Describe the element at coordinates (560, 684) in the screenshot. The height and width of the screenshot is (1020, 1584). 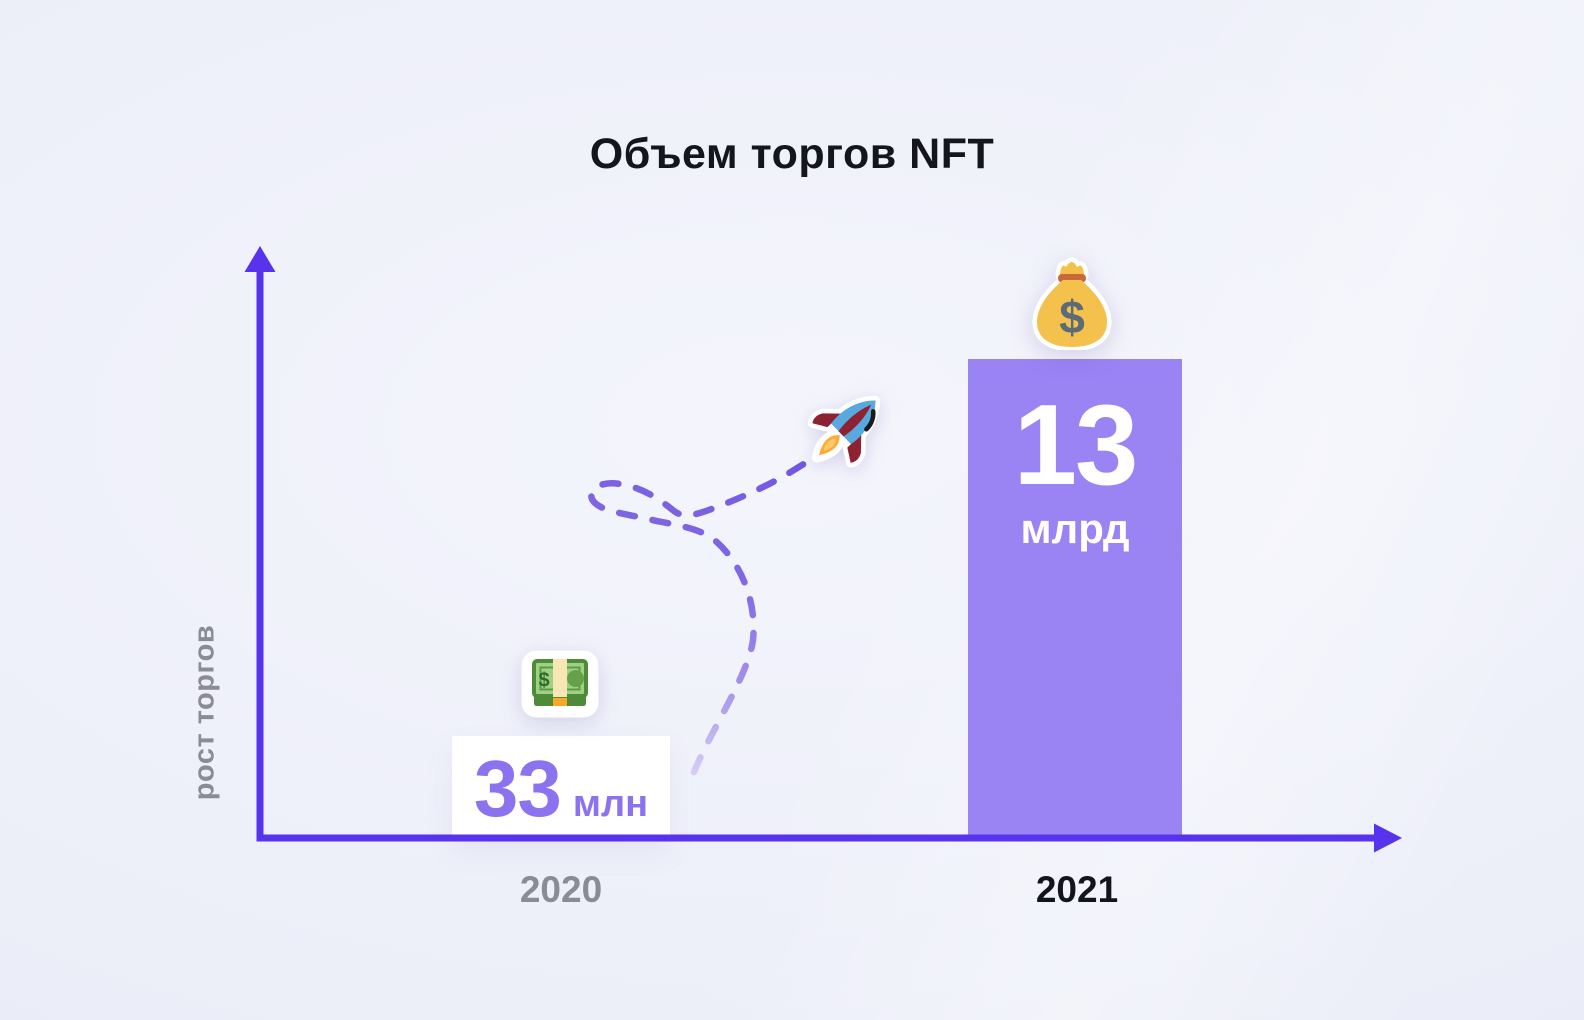
I see `banknote-icon: $` at that location.